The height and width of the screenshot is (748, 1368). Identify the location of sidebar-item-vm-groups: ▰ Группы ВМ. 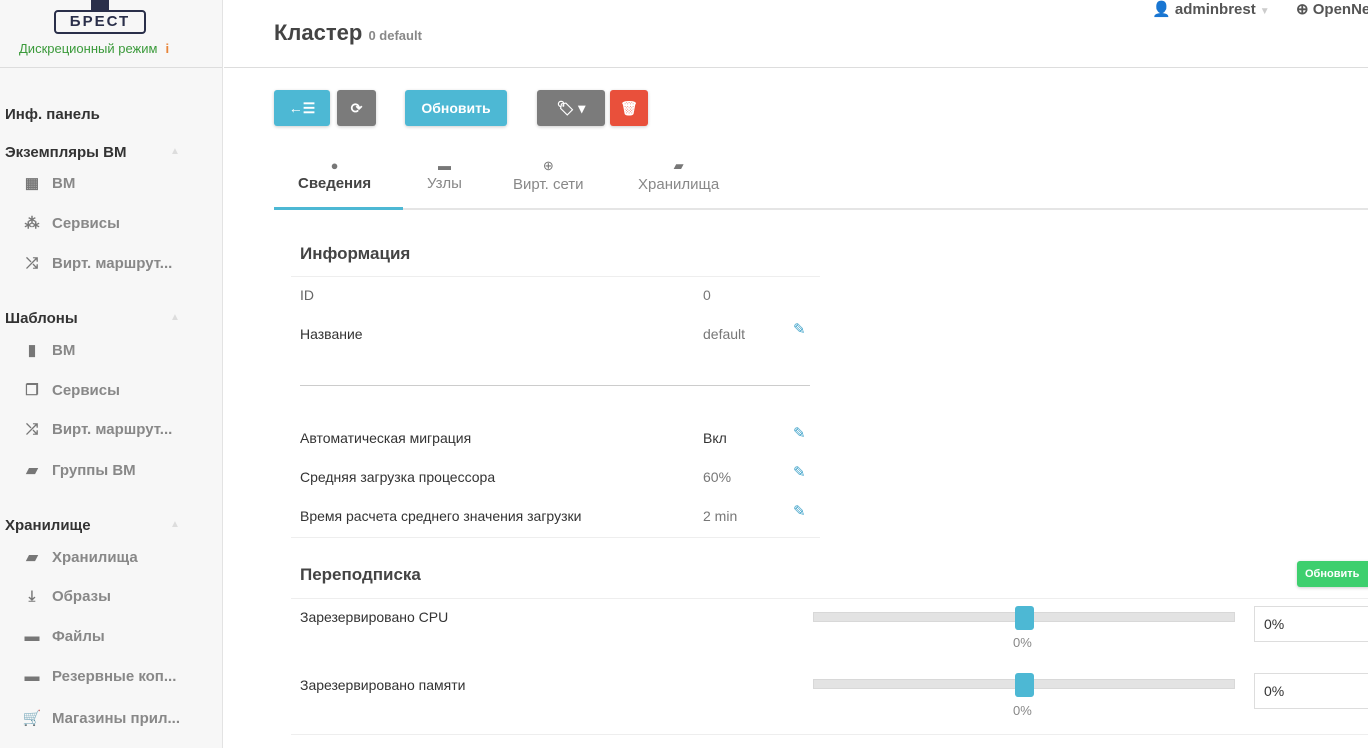
(79, 470).